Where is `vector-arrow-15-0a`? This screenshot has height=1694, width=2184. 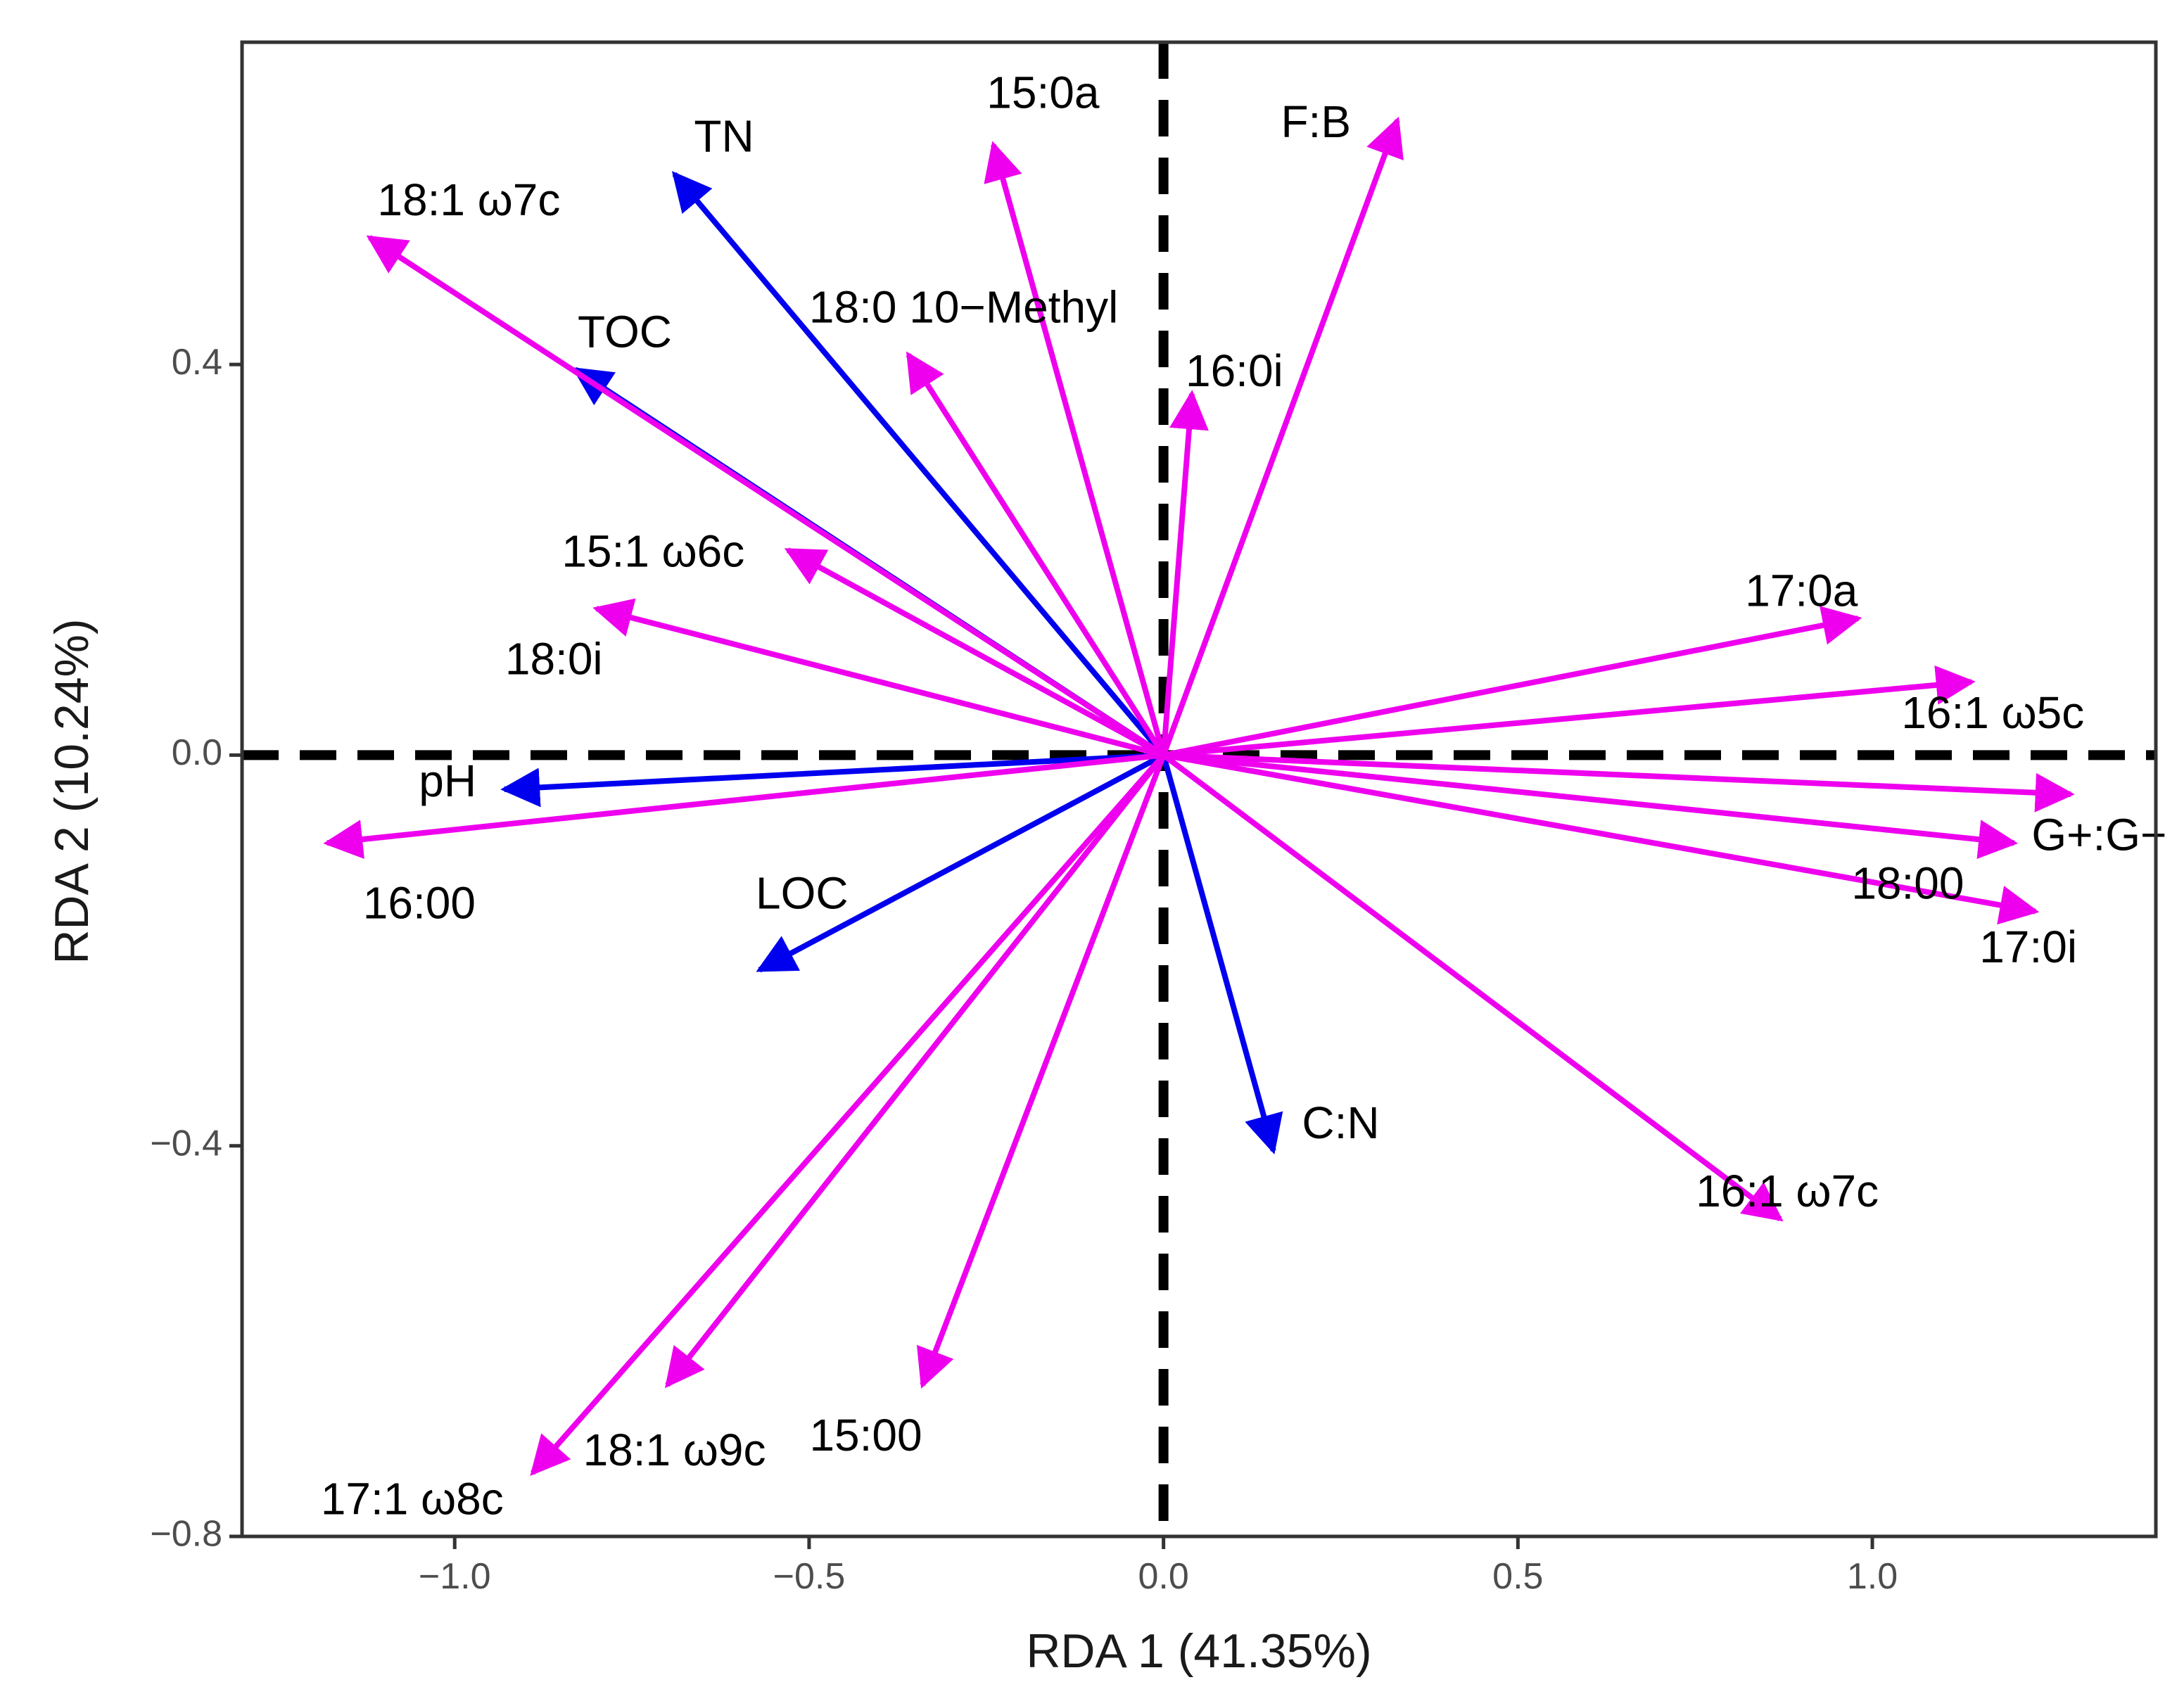
vector-arrow-15-0a is located at coordinates (1075, 448).